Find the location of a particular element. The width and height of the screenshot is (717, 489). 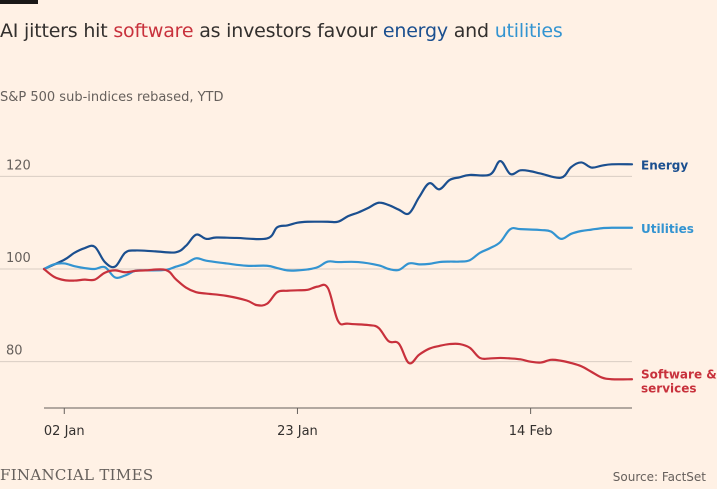

series-label-line: services is located at coordinates (669, 388).